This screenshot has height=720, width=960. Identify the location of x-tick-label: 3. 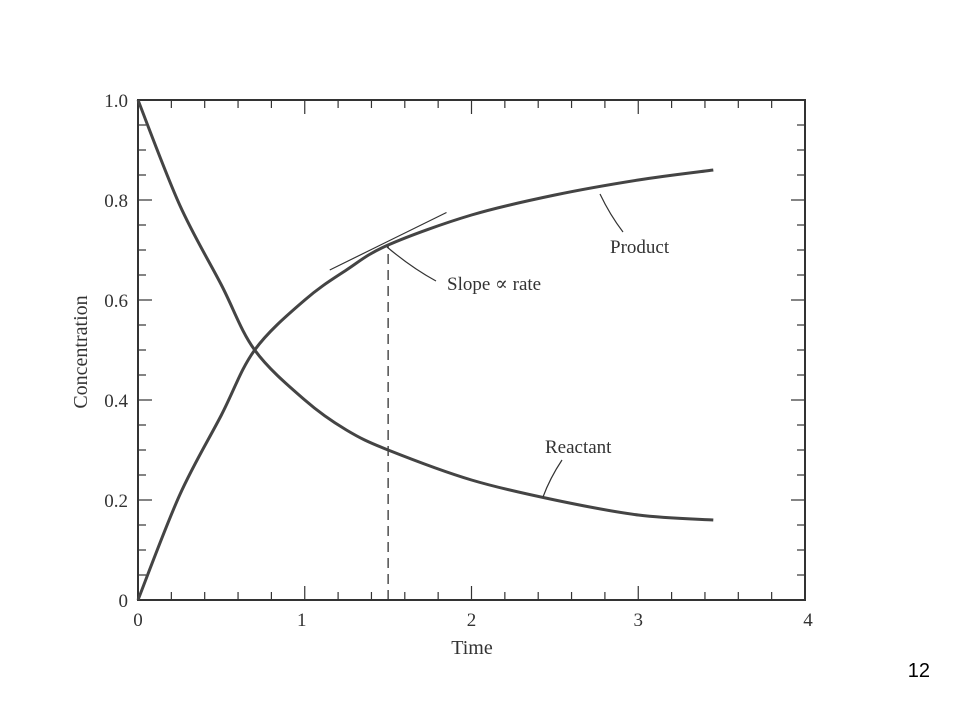
(639, 620).